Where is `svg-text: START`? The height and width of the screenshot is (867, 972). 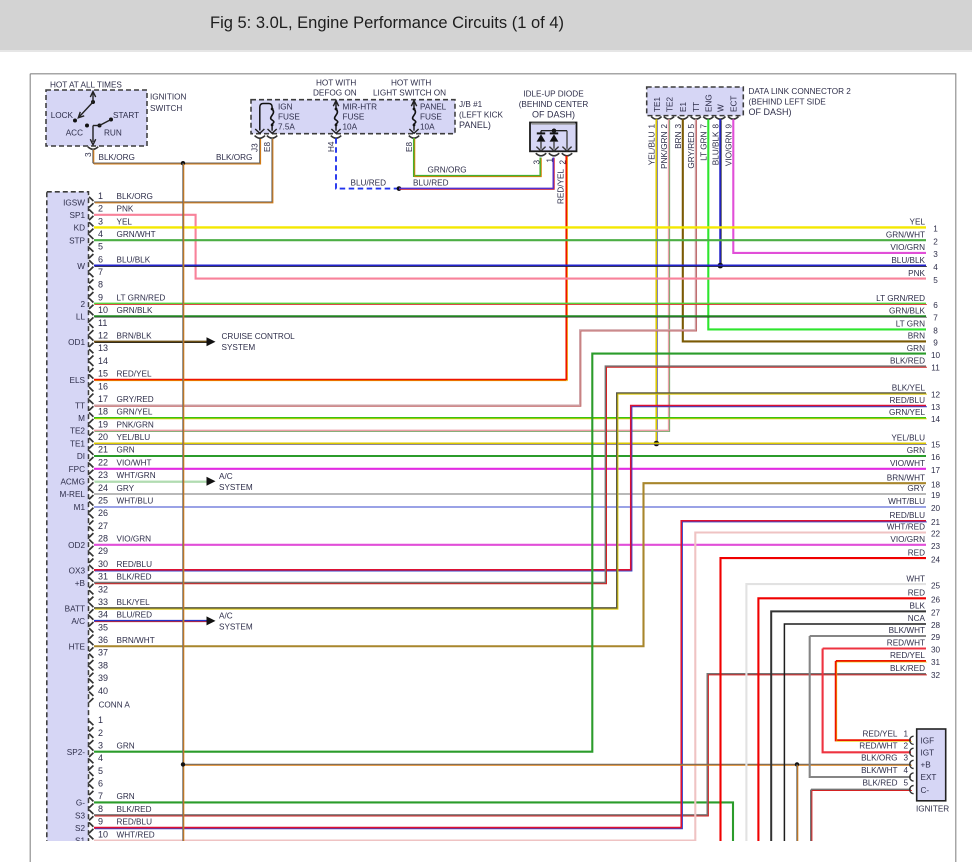 svg-text: START is located at coordinates (126, 115).